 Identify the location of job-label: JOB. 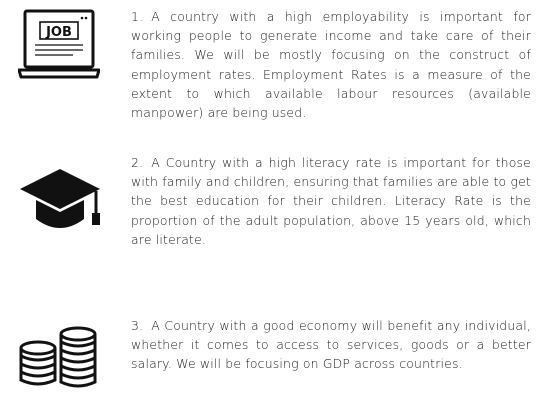
(58, 32).